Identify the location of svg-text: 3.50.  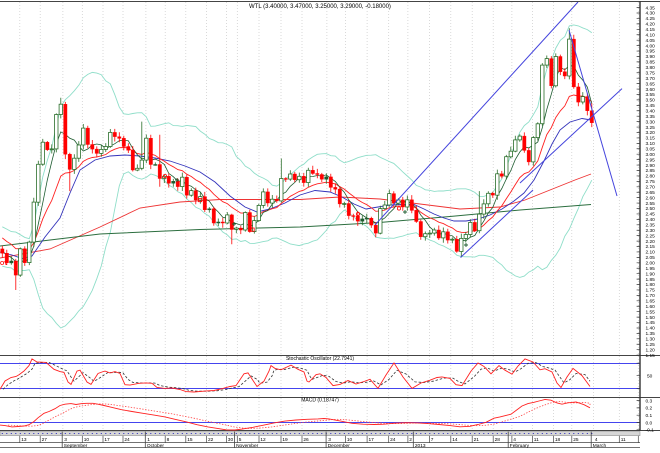
(651, 101).